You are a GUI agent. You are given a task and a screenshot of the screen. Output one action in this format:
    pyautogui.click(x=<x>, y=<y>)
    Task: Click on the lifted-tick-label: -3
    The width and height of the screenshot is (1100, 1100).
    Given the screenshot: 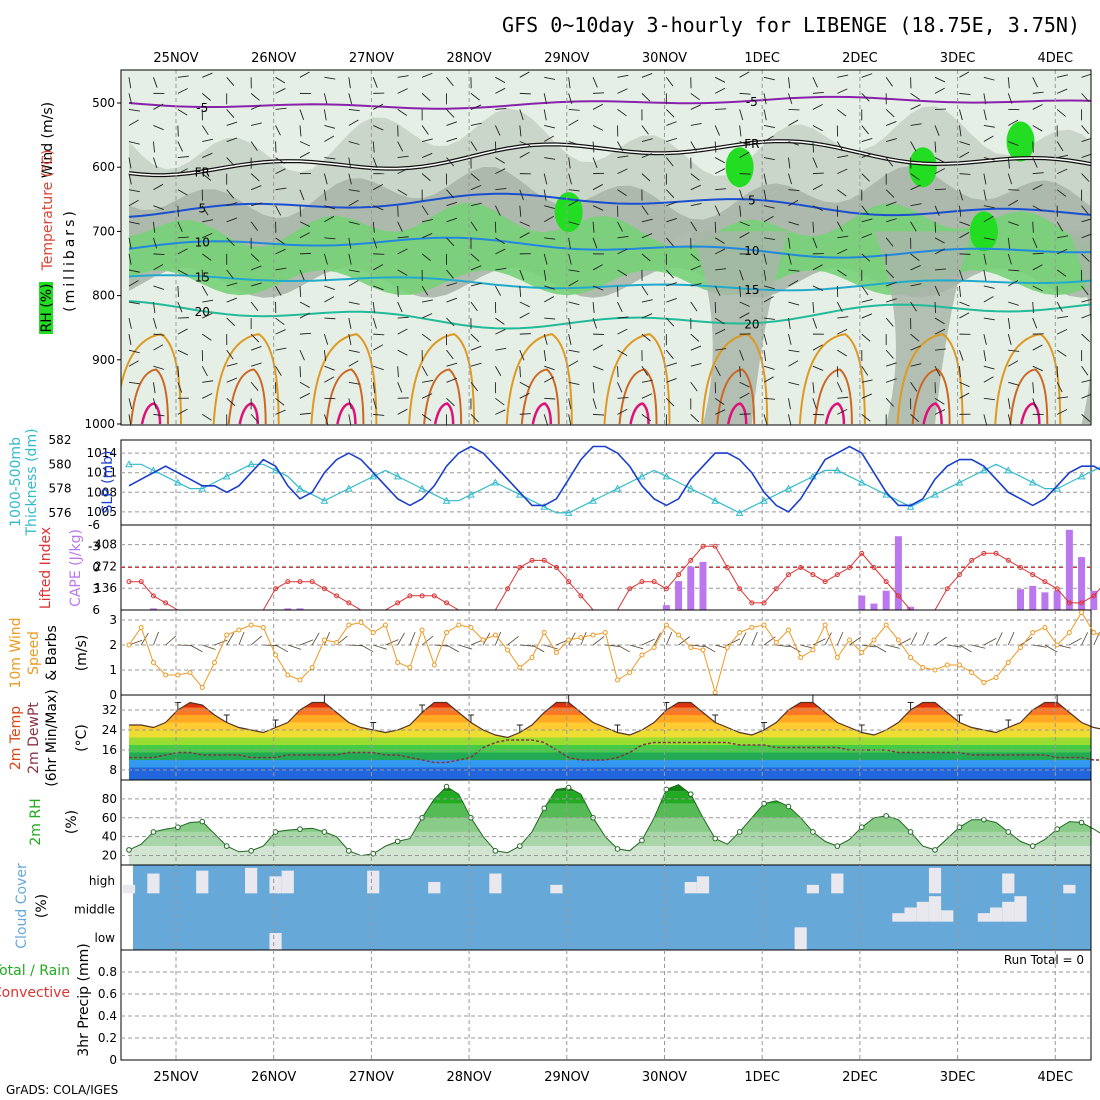 What is the action you would take?
    pyautogui.click(x=94, y=546)
    